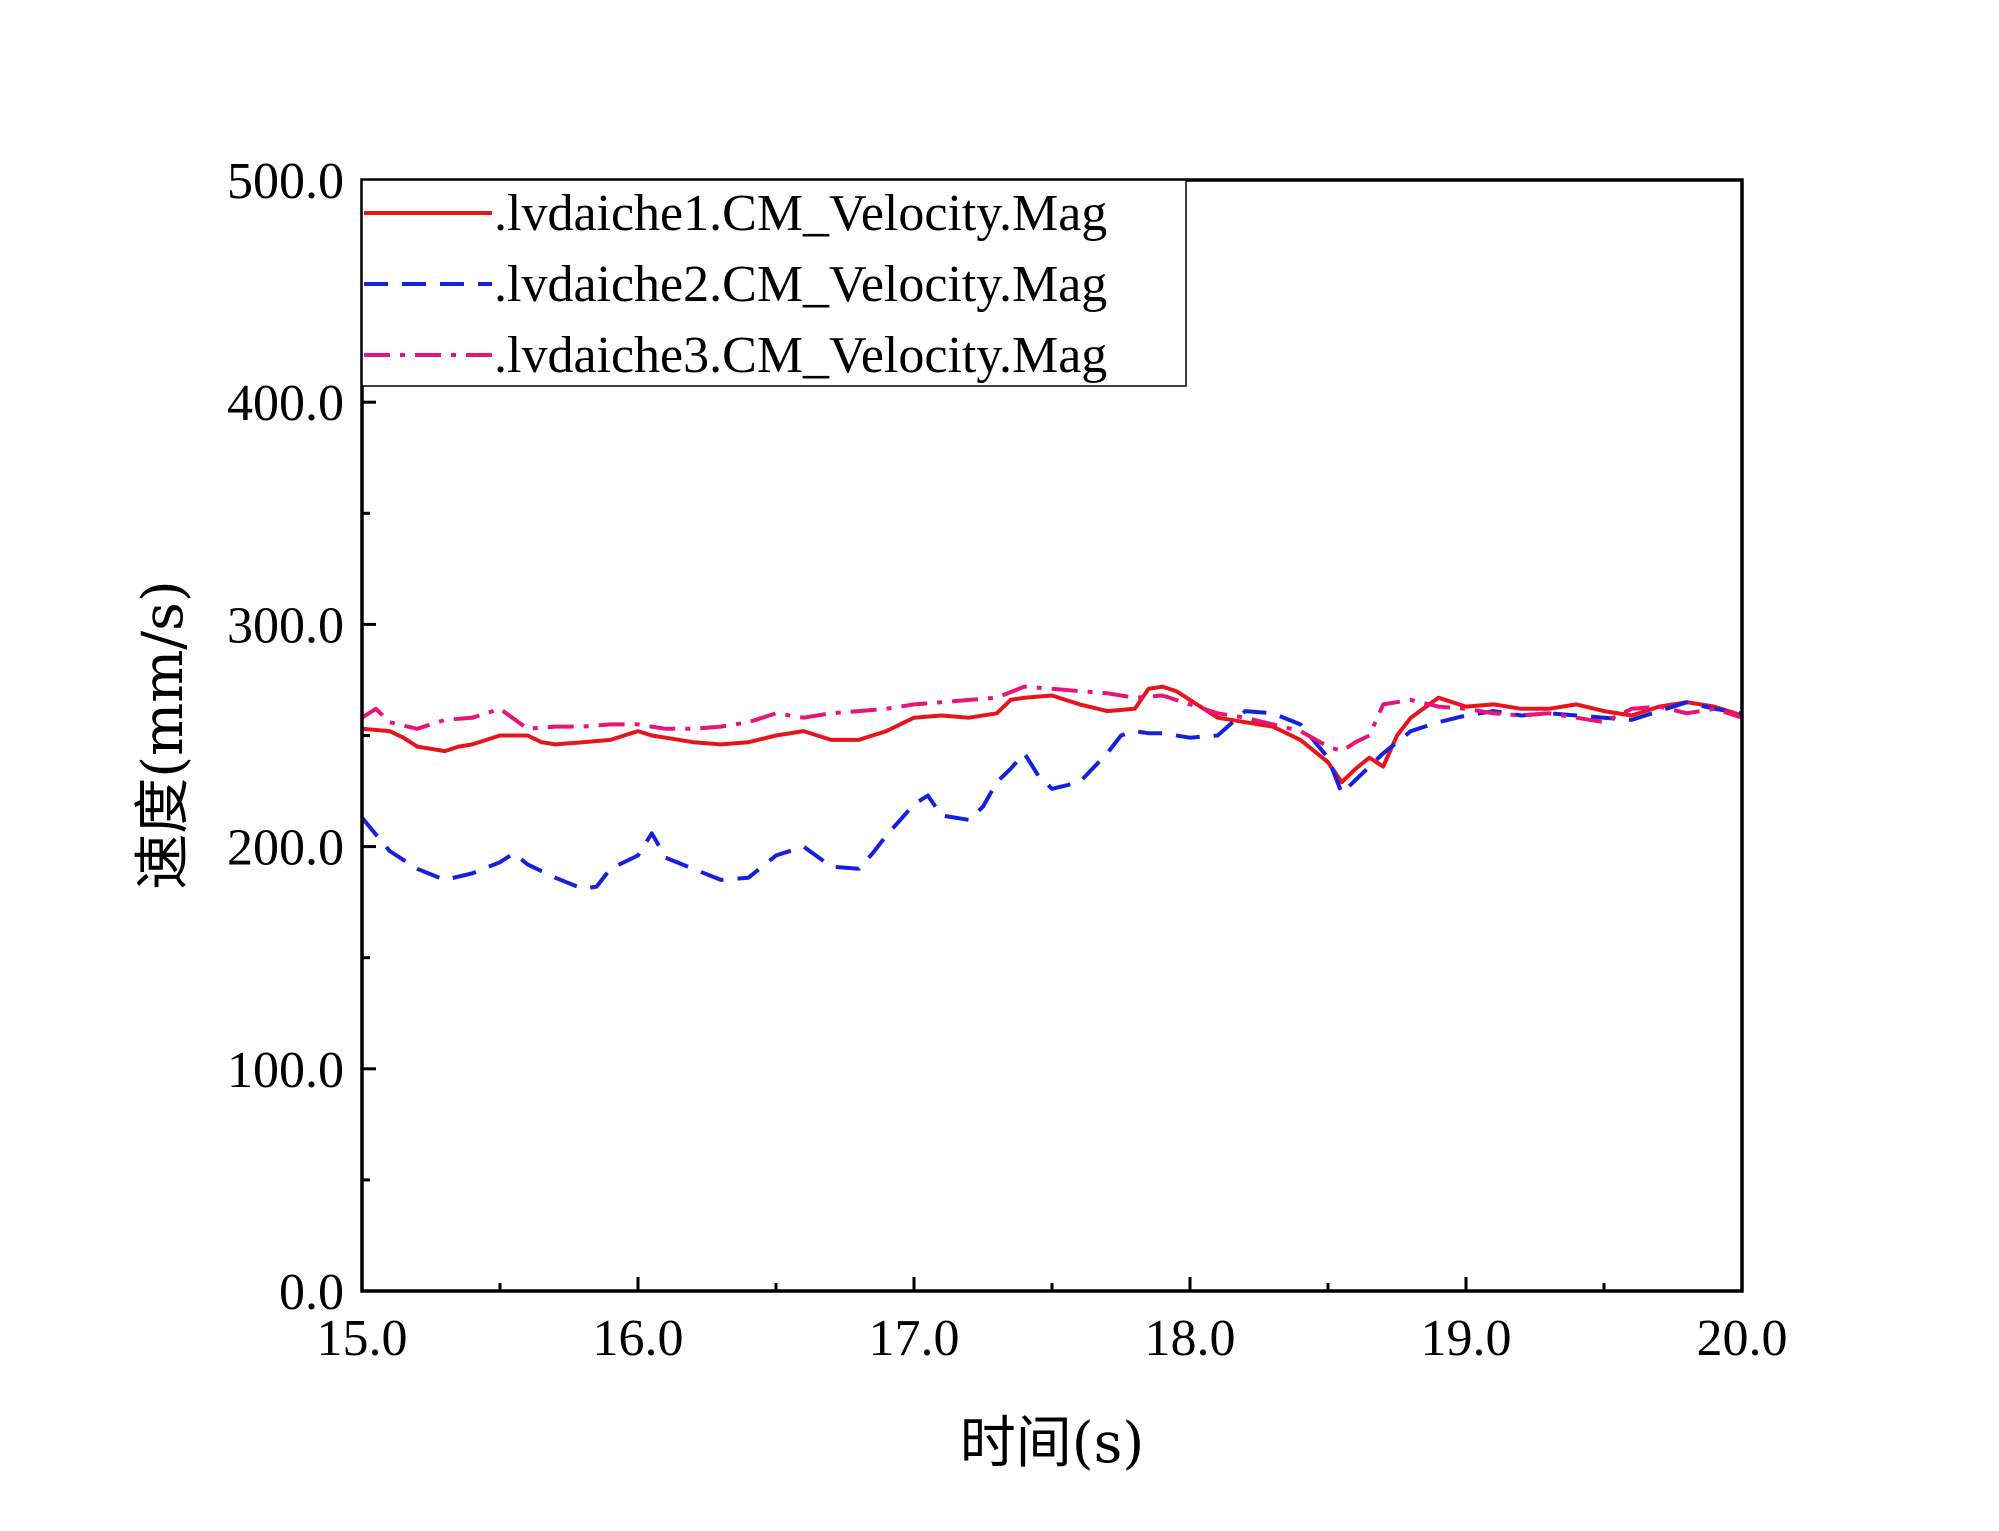 The width and height of the screenshot is (1999, 1531). I want to click on x-tick-label: 19.0, so click(1466, 1338).